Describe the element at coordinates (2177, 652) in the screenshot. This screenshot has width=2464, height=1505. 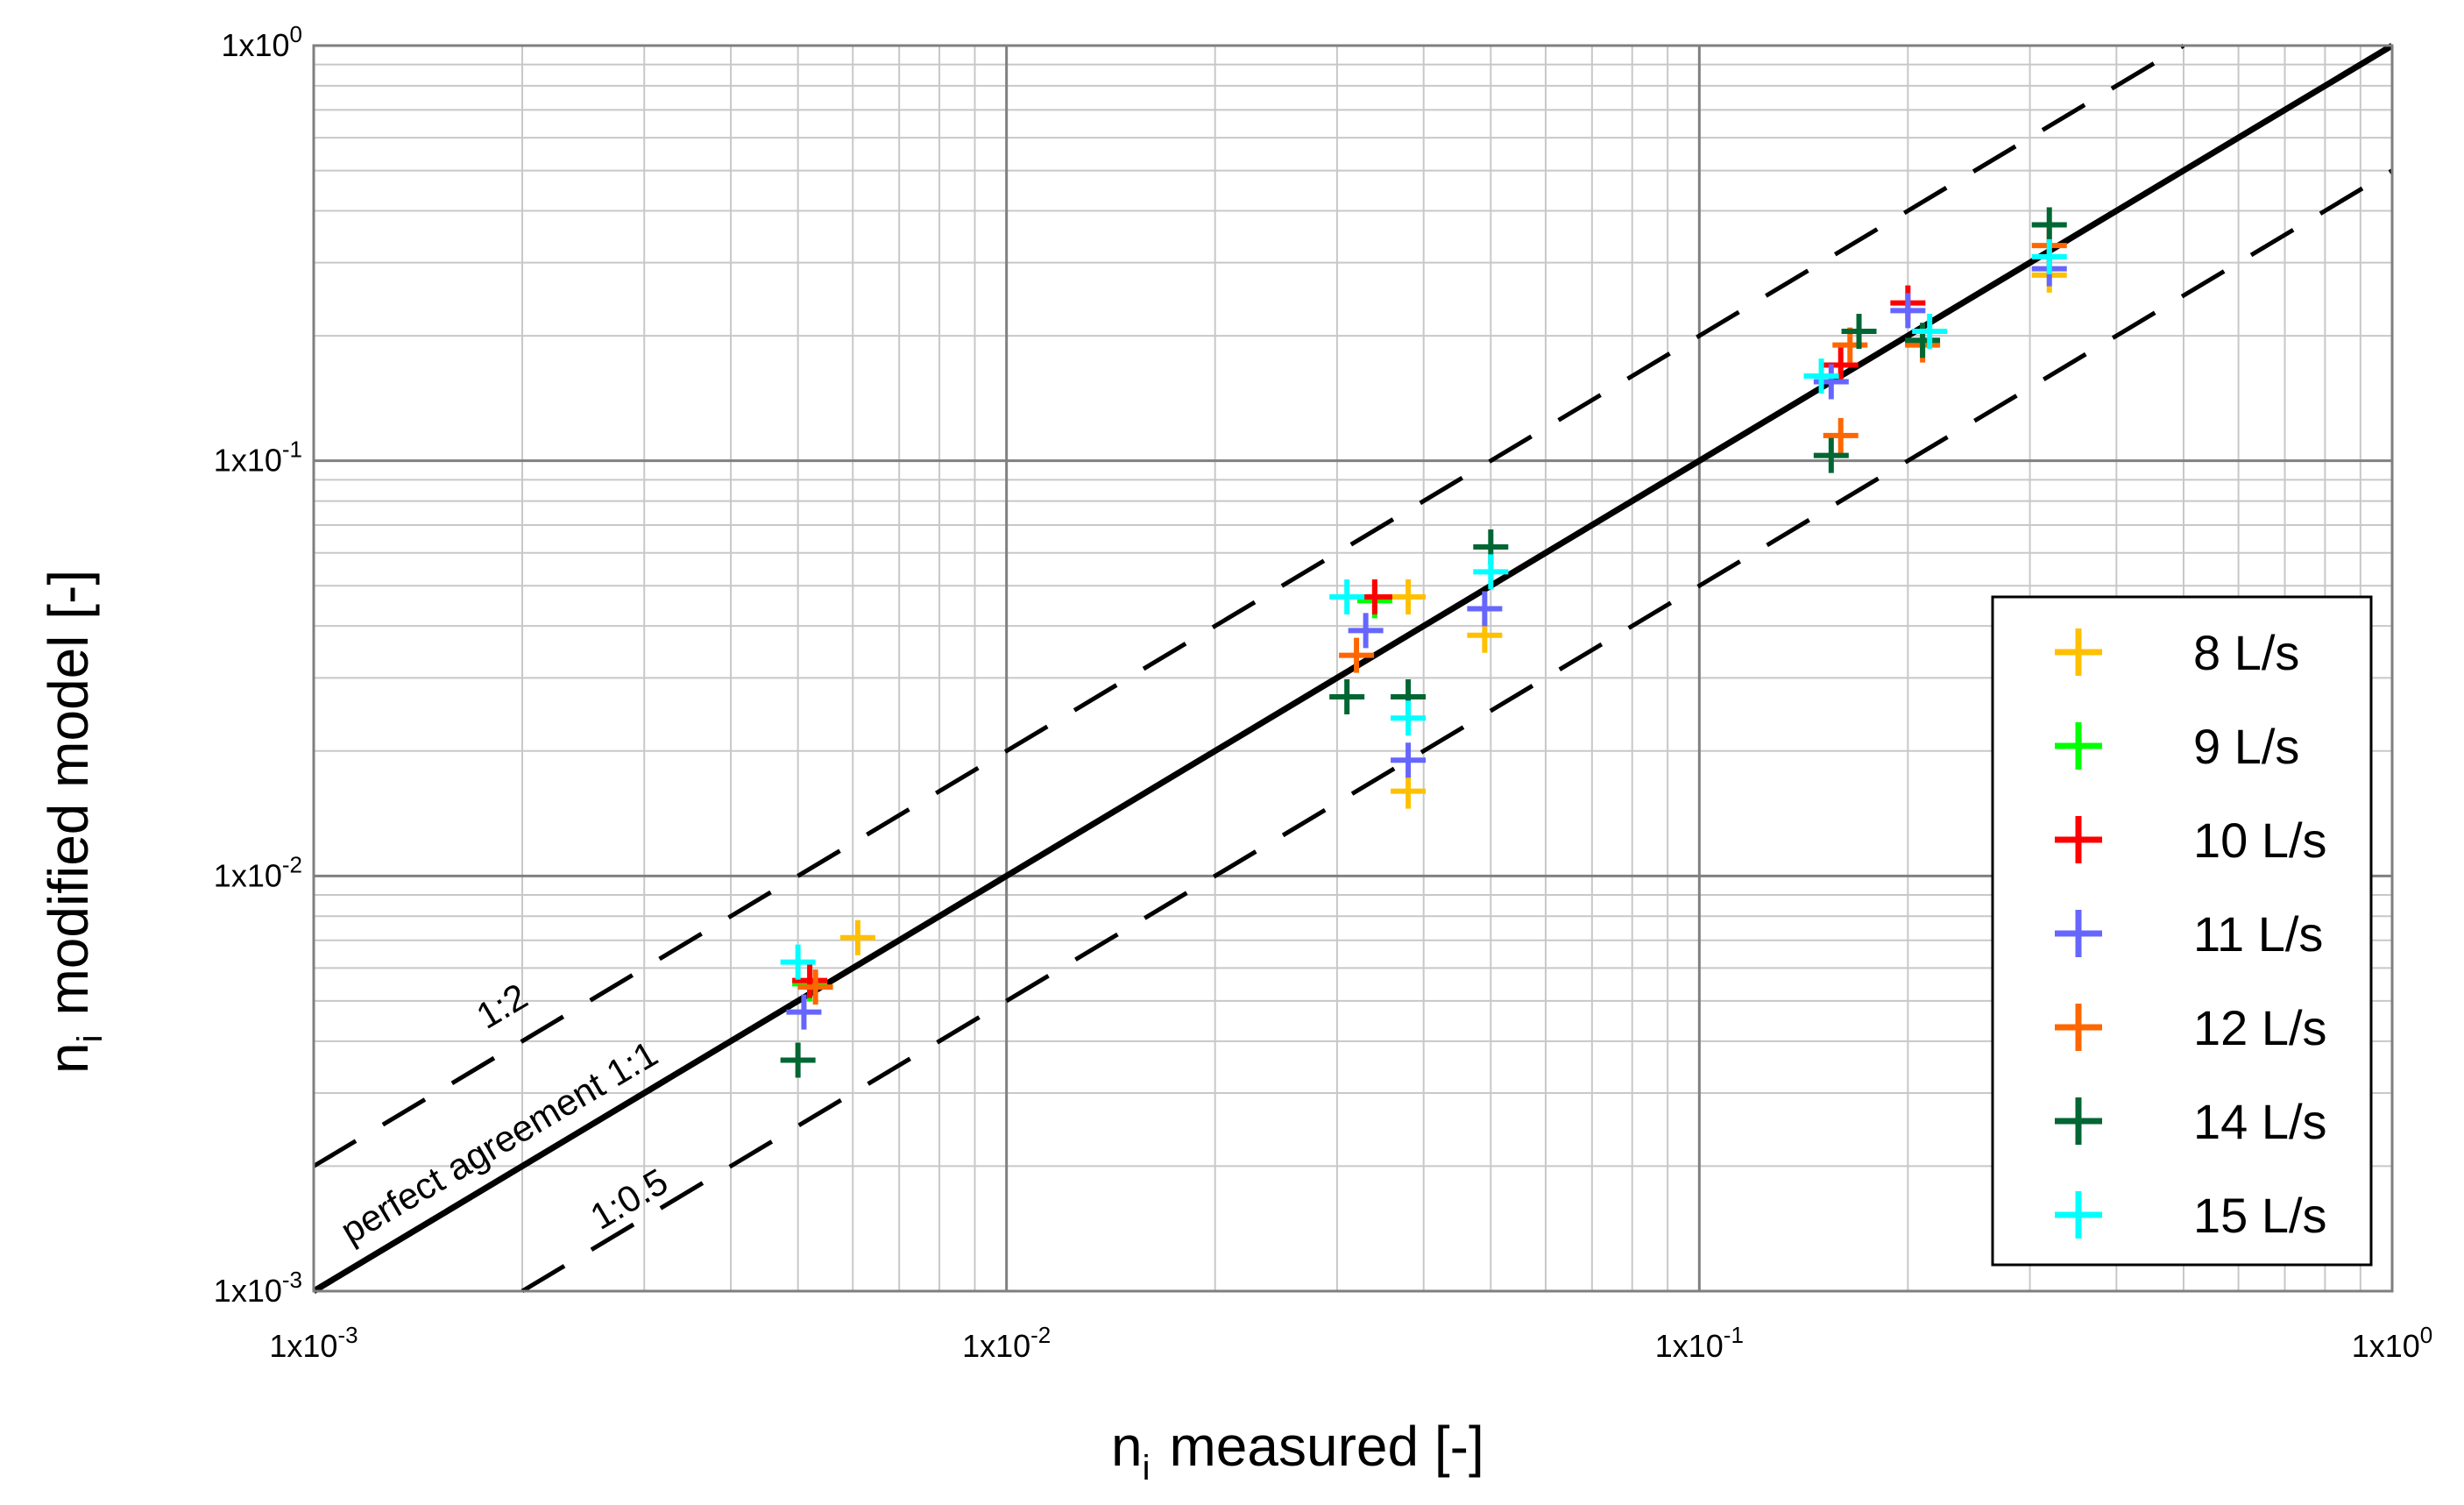
I see `legend-item: 8 L/s` at that location.